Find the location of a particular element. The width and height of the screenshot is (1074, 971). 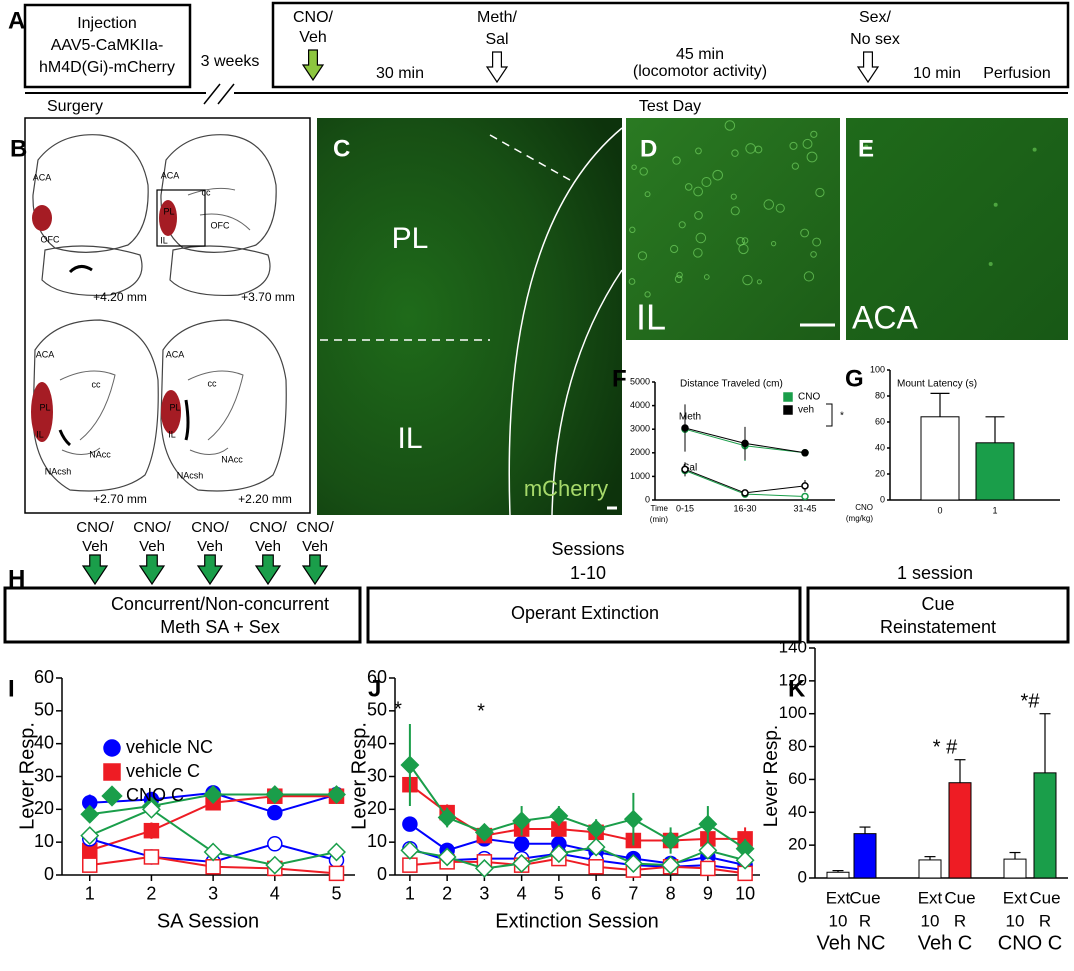

x-tick-label: 2 is located at coordinates (151, 894).